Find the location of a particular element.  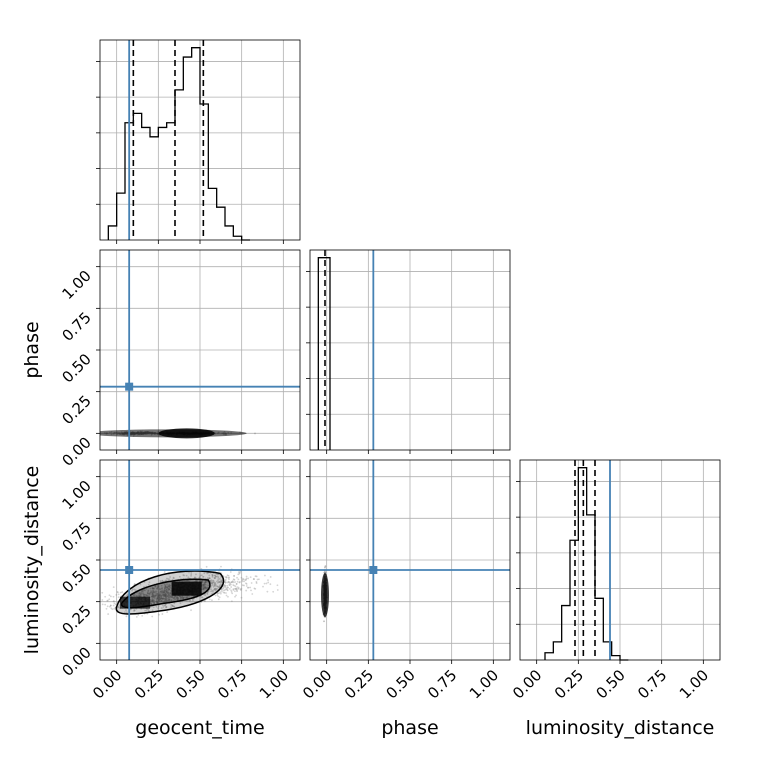

x-tick-label-geocent_time: 0.75 is located at coordinates (232, 684).